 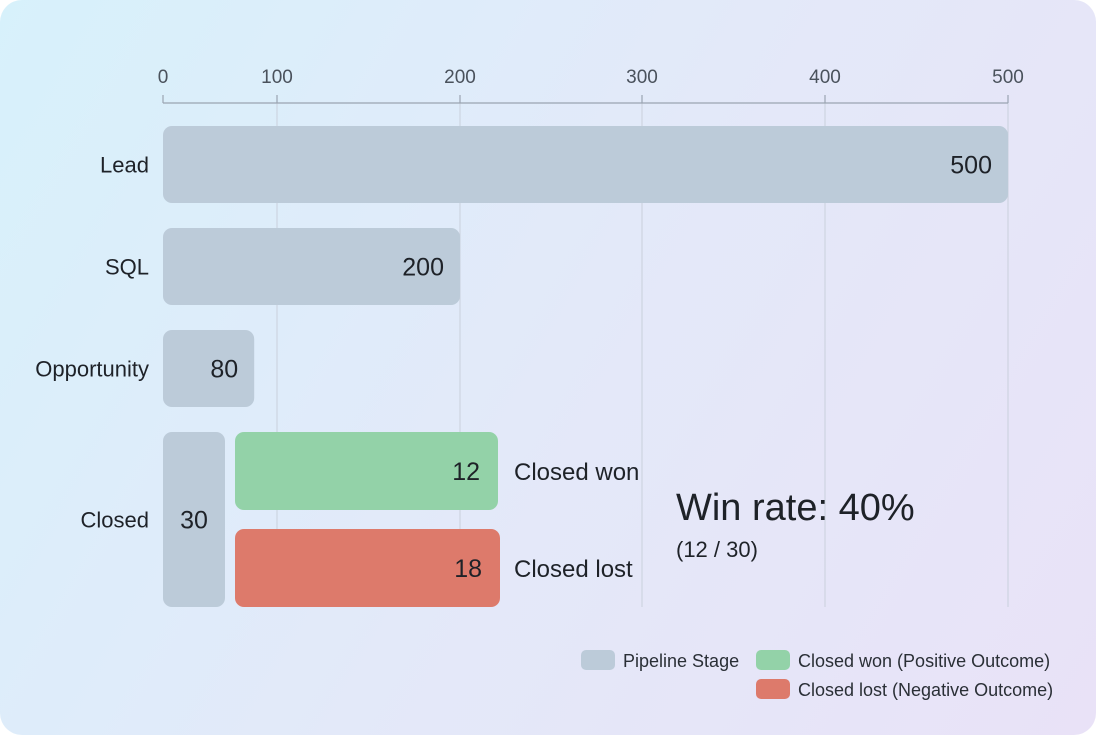 I want to click on x-tick-label: 300, so click(x=642, y=77).